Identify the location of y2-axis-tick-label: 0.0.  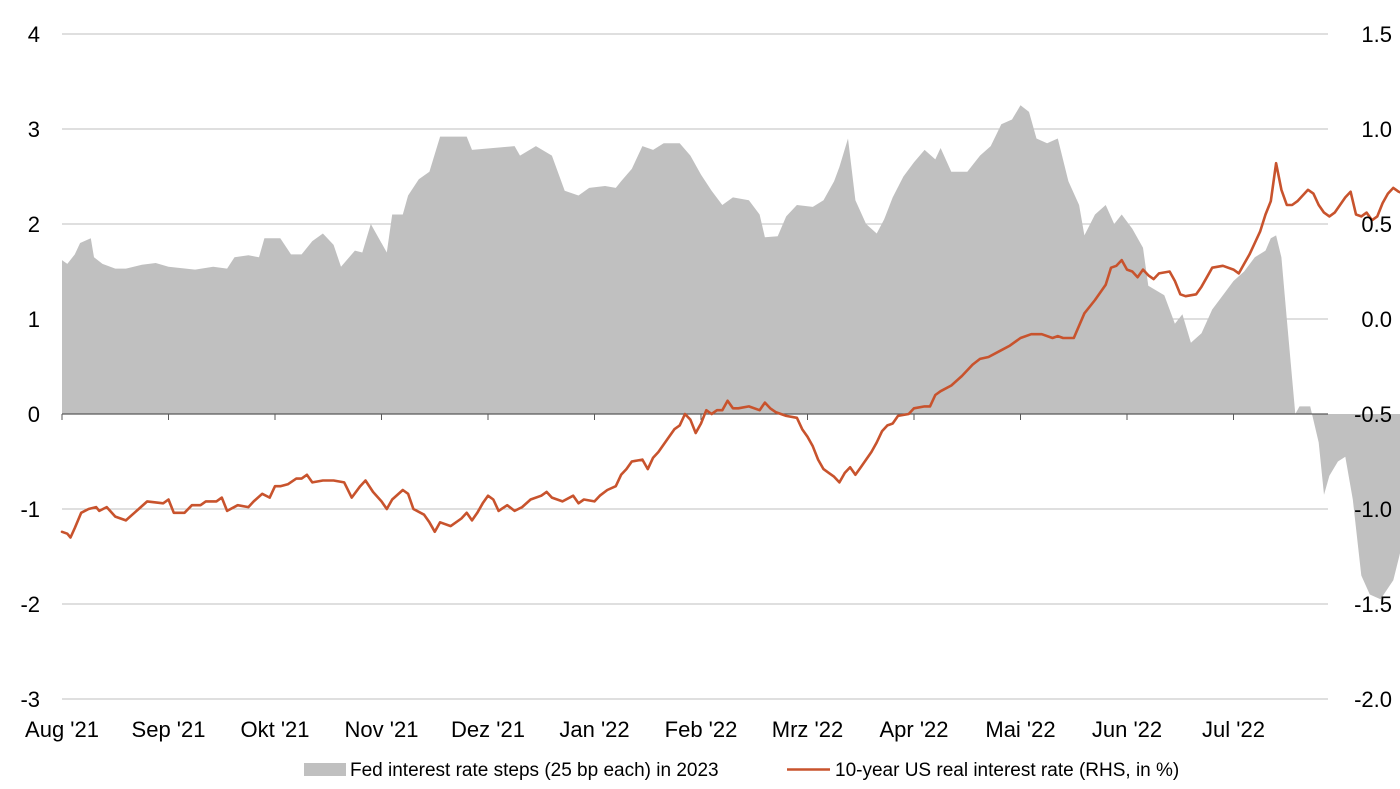
(1376, 319).